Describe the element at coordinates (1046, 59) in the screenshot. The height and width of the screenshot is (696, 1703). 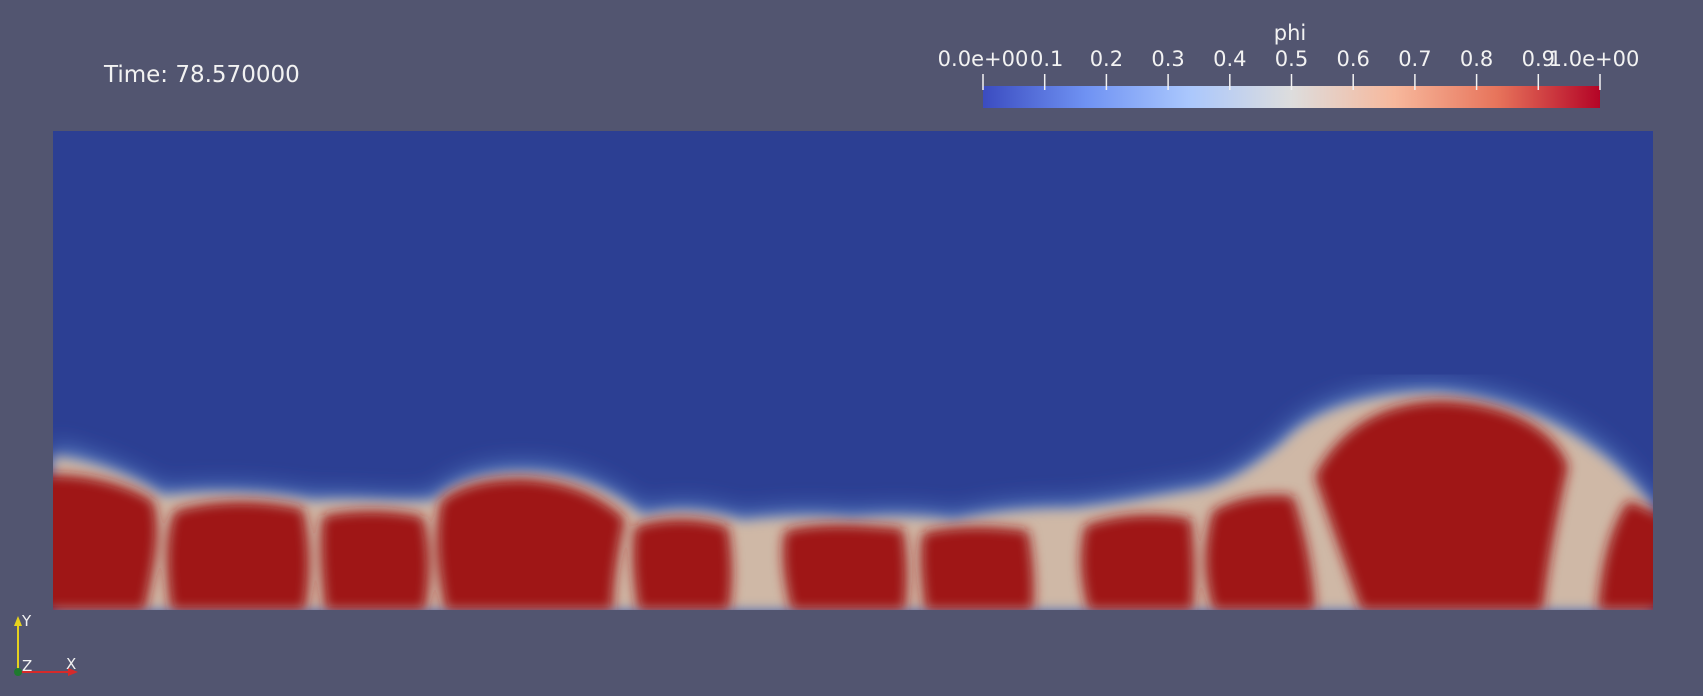
I see `colorbar-tick-label: 0.1` at that location.